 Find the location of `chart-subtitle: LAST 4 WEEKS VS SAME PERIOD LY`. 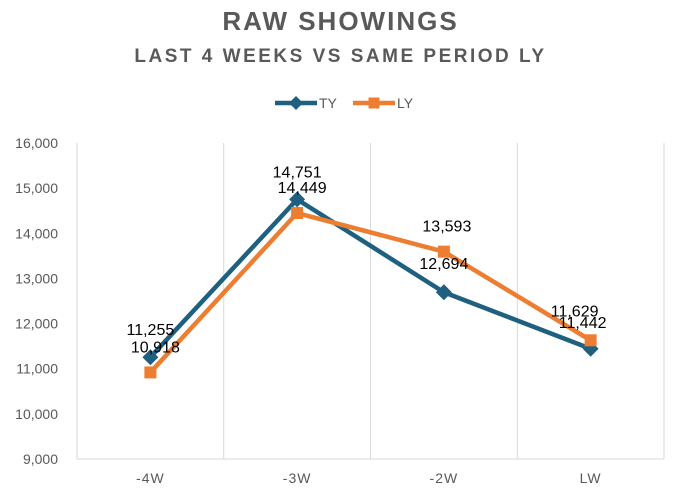

chart-subtitle: LAST 4 WEEKS VS SAME PERIOD LY is located at coordinates (340, 56).